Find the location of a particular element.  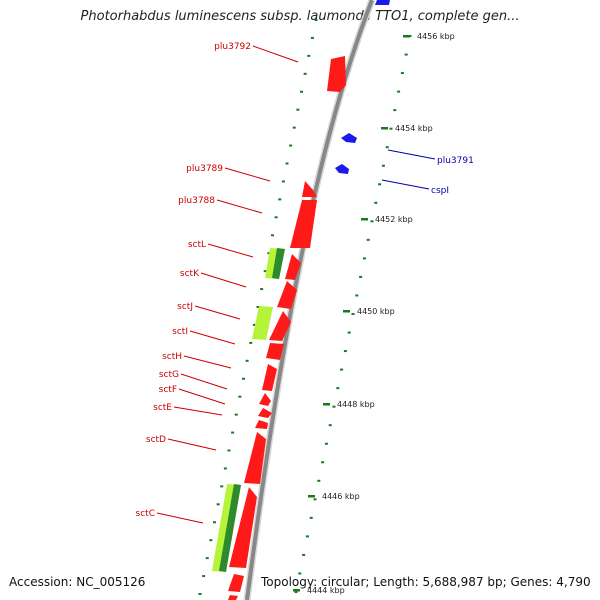

gene-label-sctc: sctC is located at coordinates (145, 514).